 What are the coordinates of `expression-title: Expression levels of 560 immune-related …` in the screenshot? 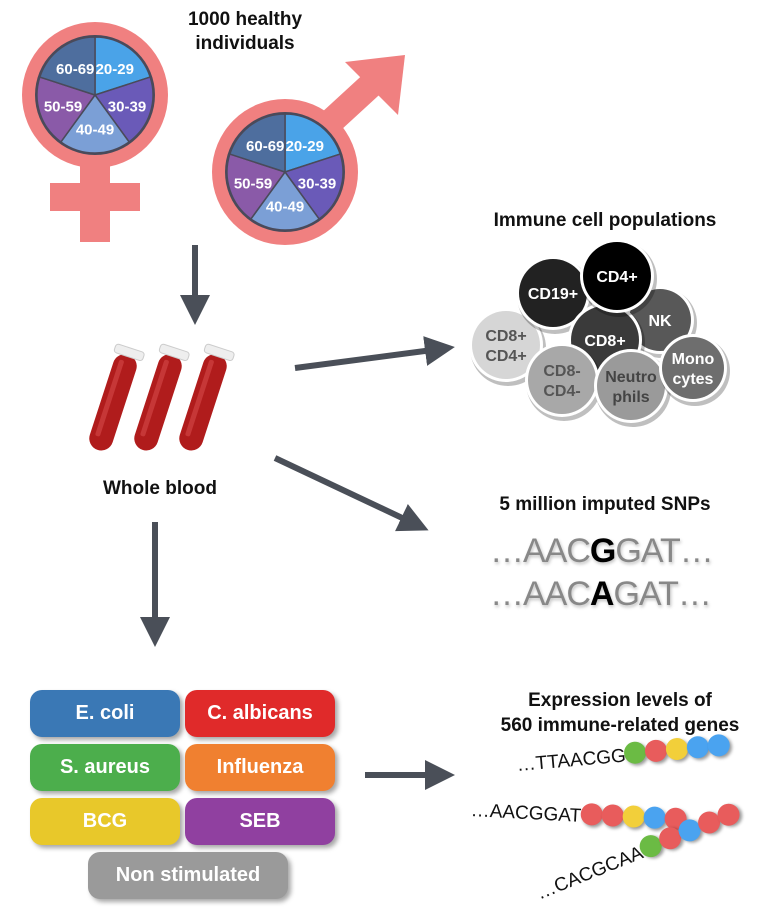 It's located at (620, 713).